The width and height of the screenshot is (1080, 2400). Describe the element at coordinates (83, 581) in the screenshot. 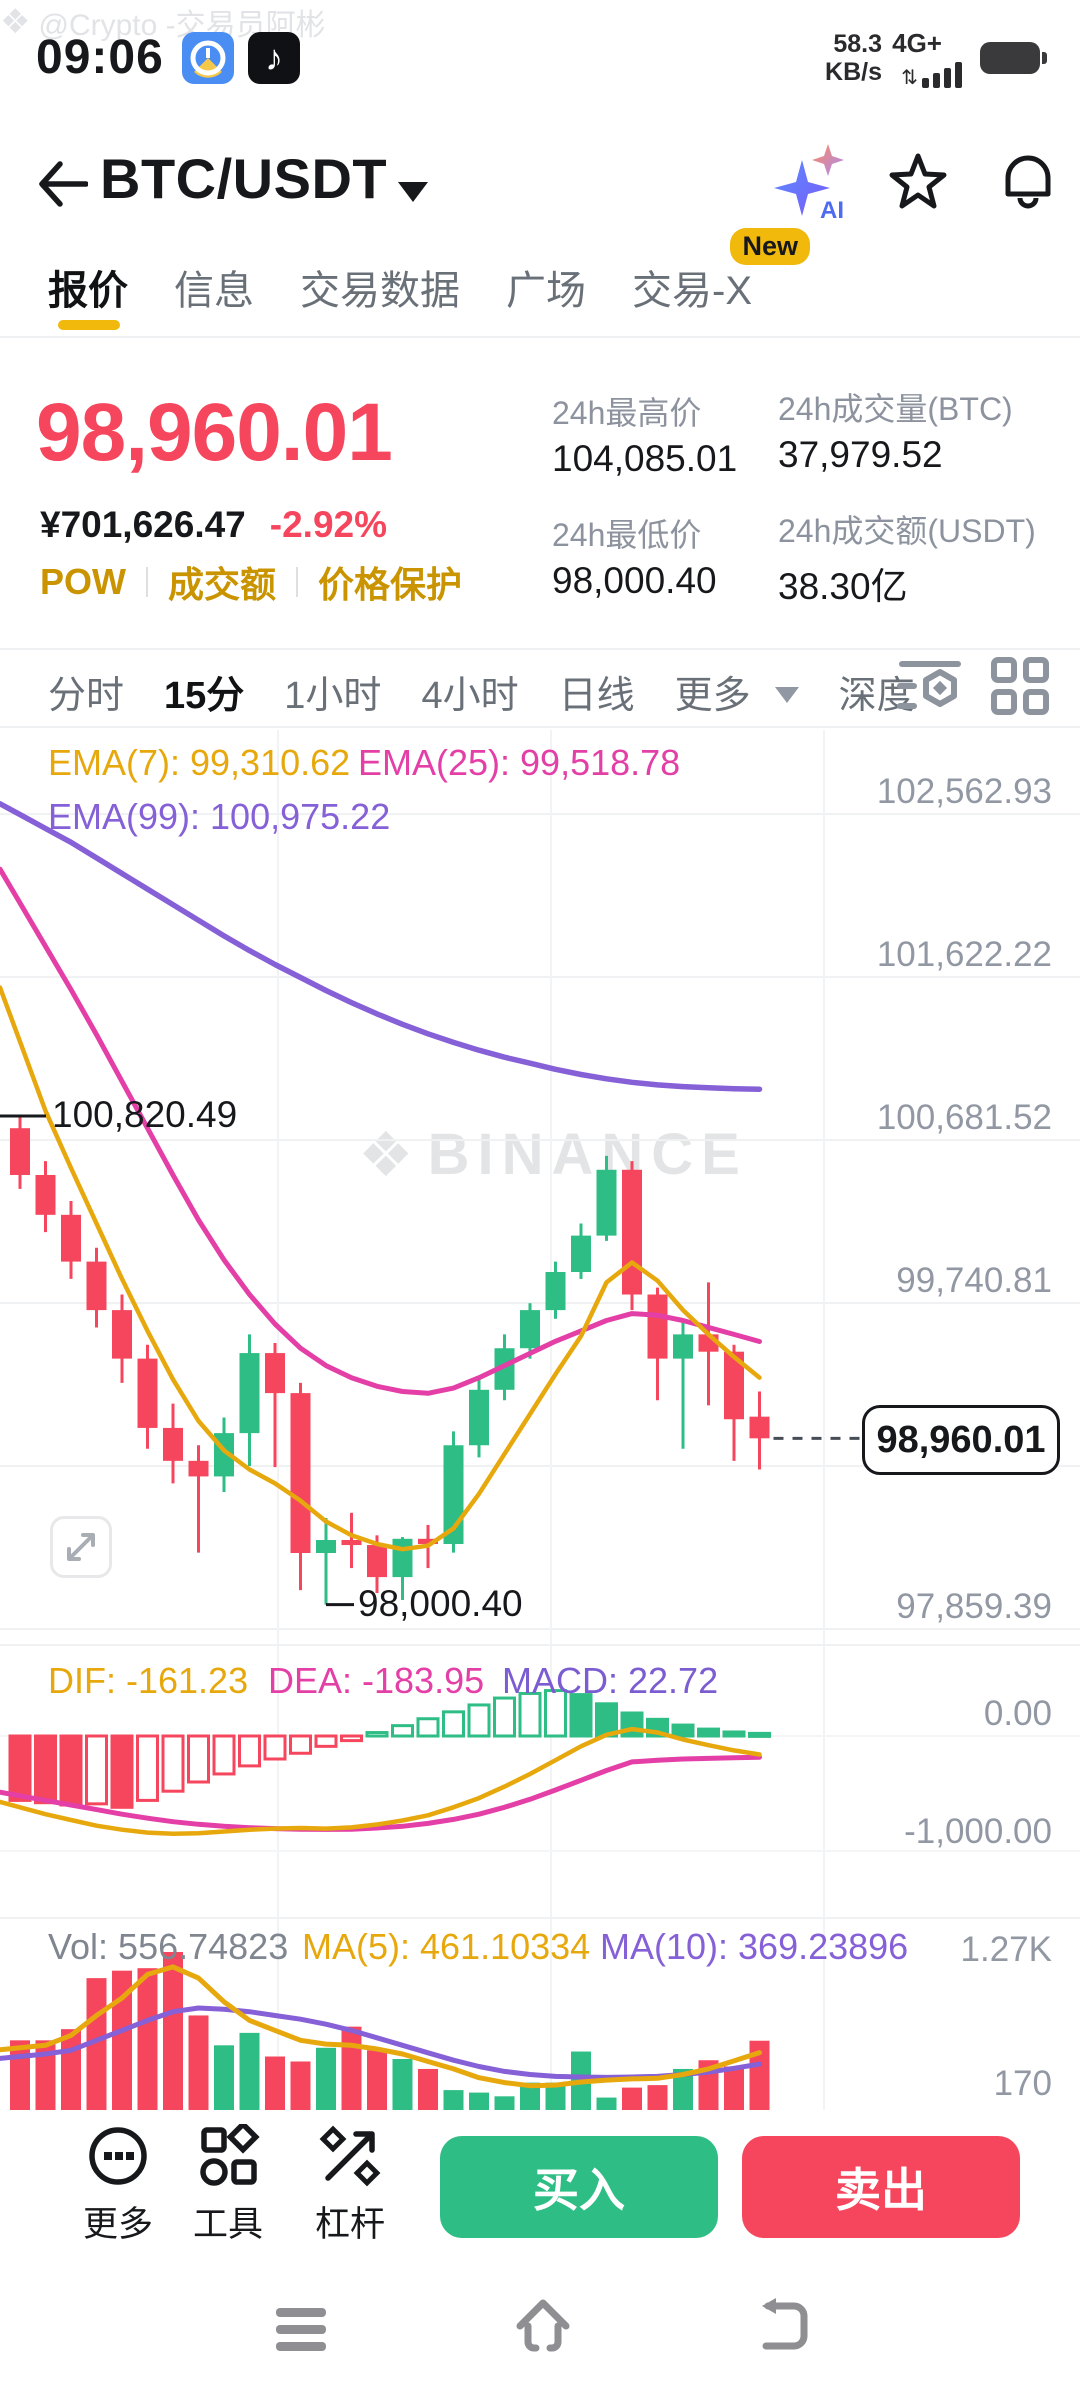

I see `tag-pow: POW` at that location.